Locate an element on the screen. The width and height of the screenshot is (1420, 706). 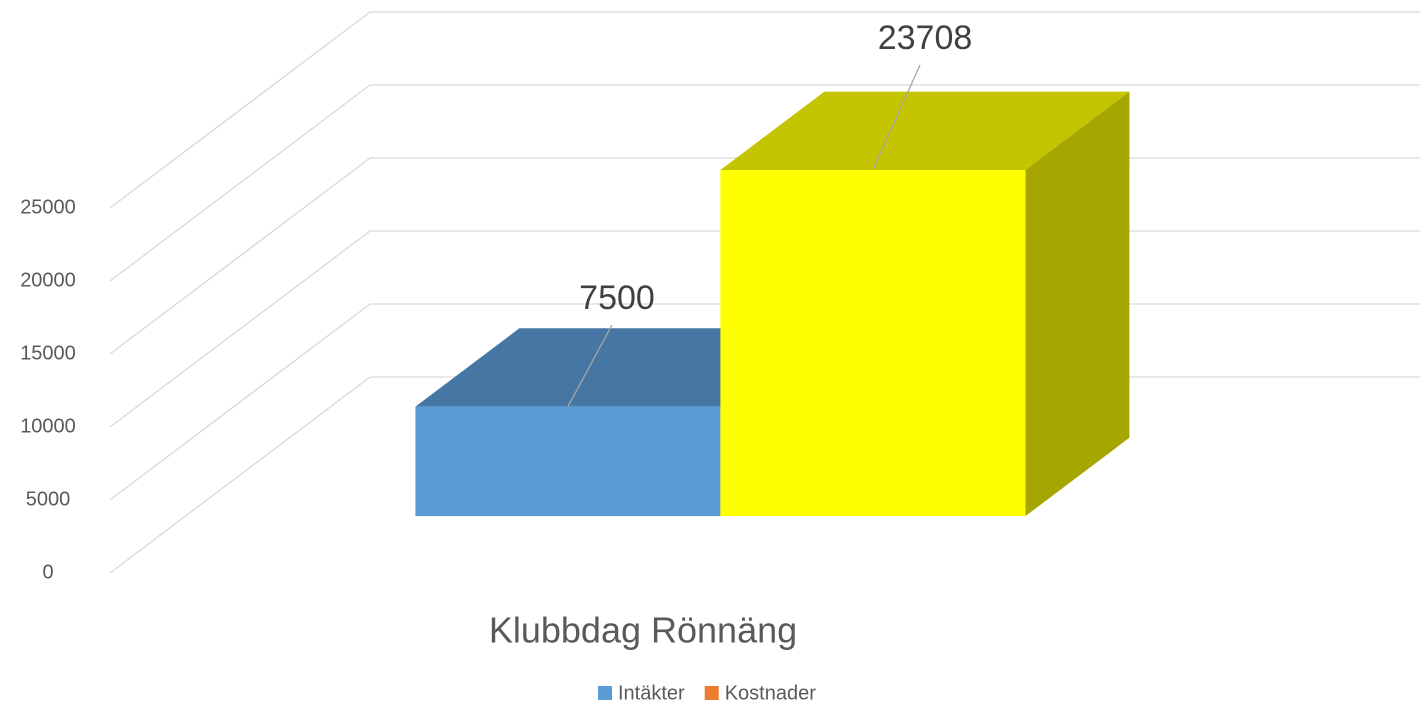
bar-top is located at coordinates (925, 131).